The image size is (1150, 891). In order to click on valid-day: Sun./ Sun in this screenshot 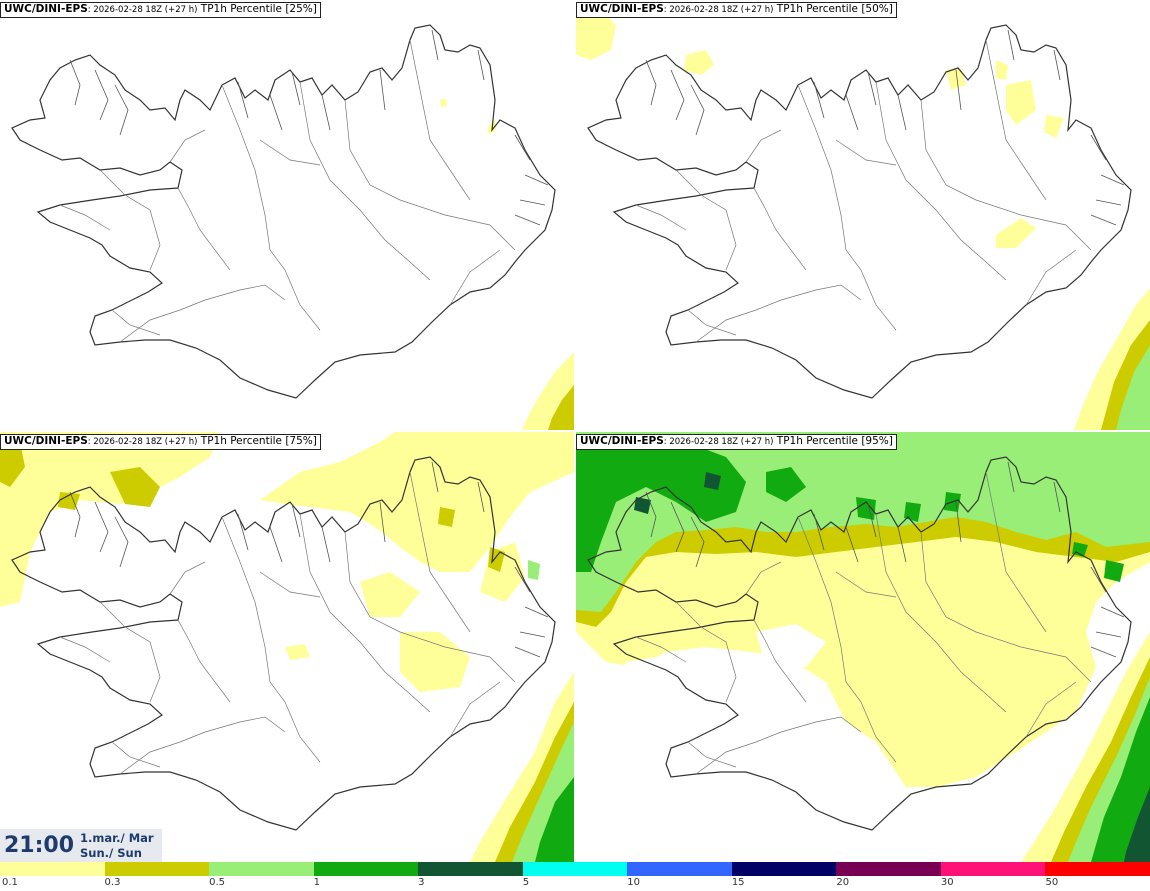, I will do `click(111, 853)`.